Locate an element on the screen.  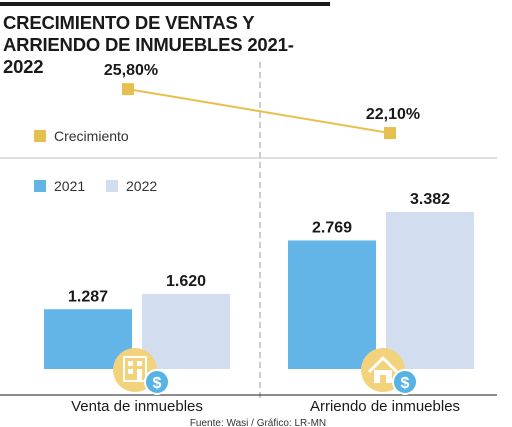
source-note: Fuente: Wasi / Gráfico: LR-MN is located at coordinates (258, 422).